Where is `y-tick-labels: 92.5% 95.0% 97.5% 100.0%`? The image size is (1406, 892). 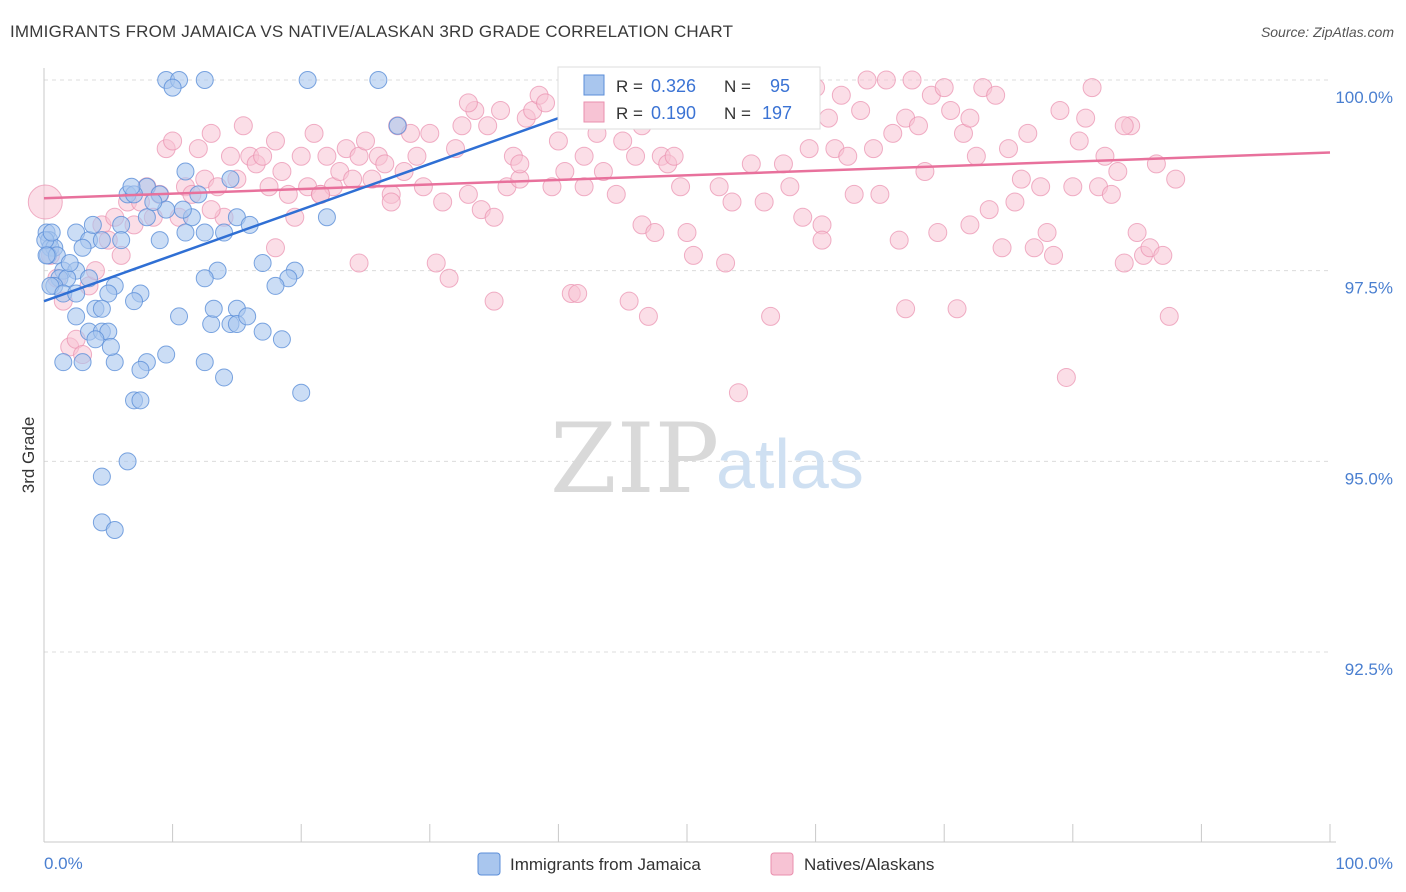
y-tick-labels: 92.5% 95.0% 97.5% 100.0% is located at coordinates (1364, 383).